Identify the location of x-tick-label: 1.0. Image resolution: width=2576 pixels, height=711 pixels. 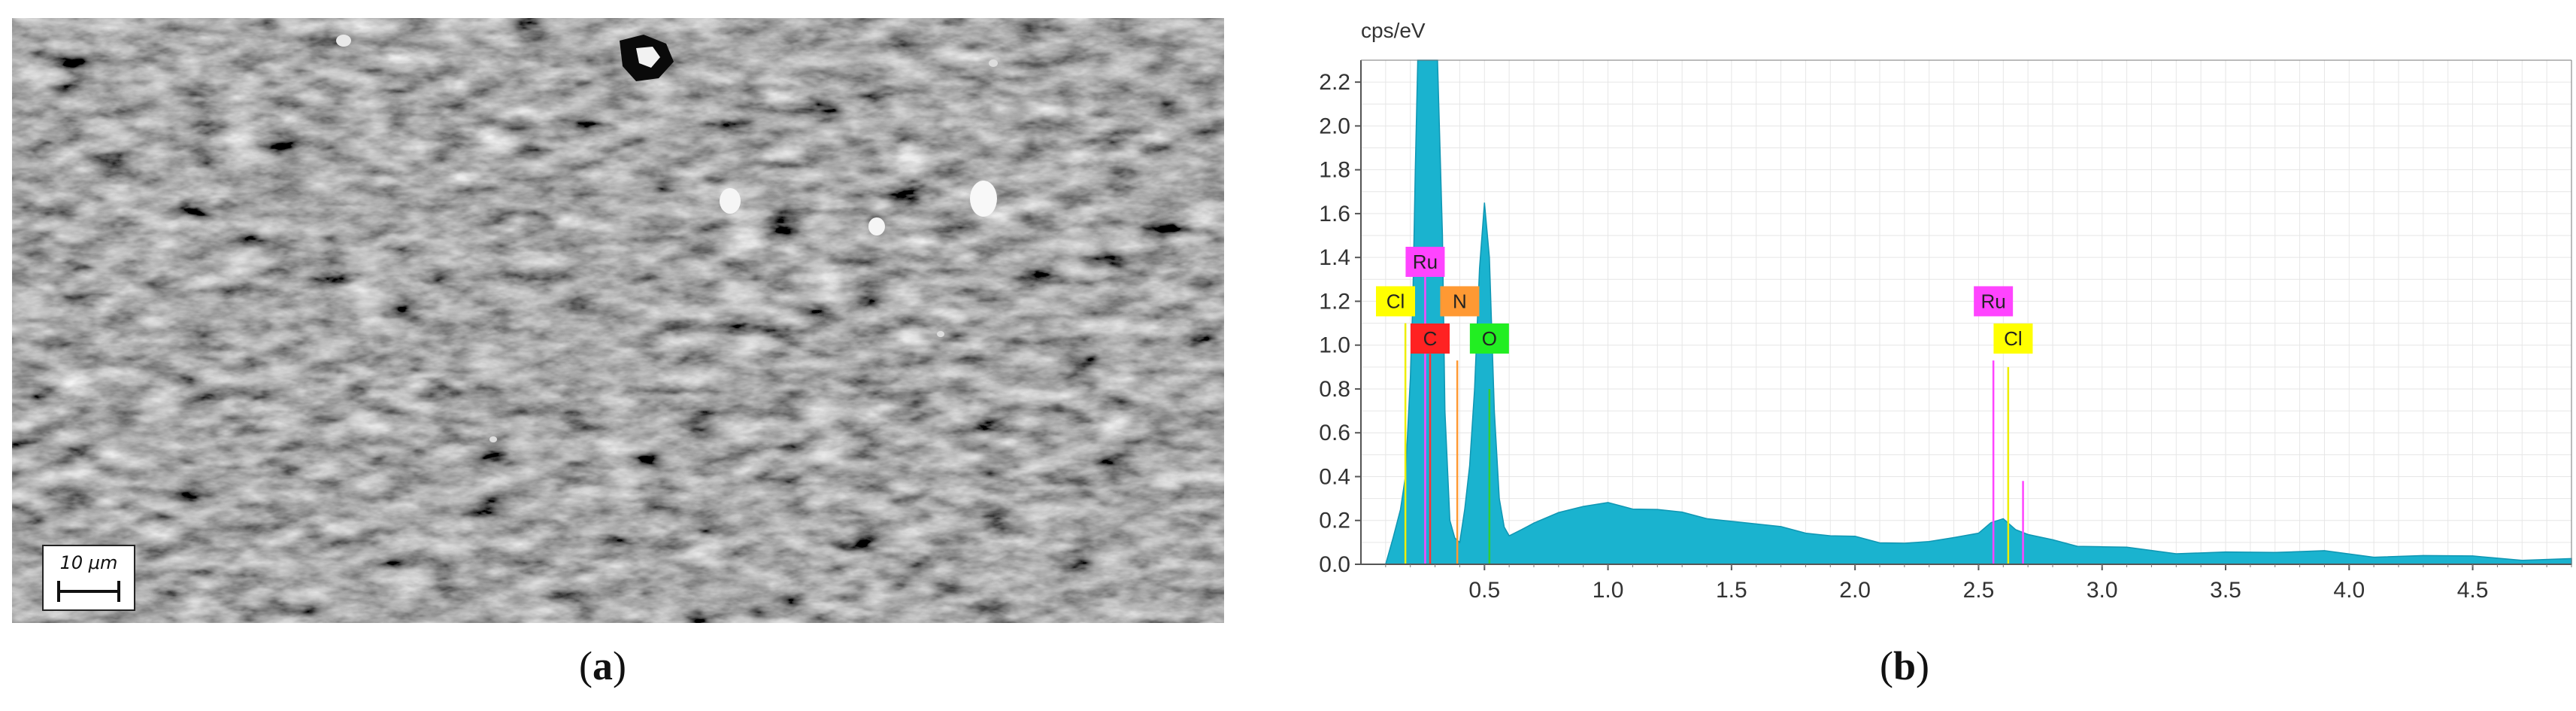
(1608, 590).